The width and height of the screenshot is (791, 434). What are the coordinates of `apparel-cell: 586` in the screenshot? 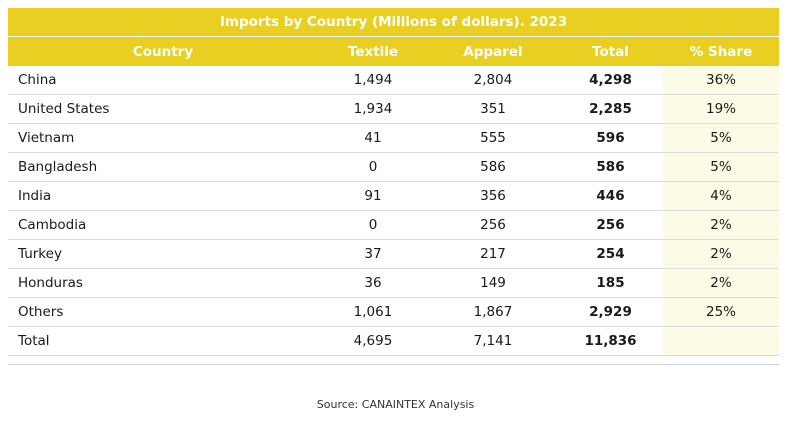 It's located at (493, 167).